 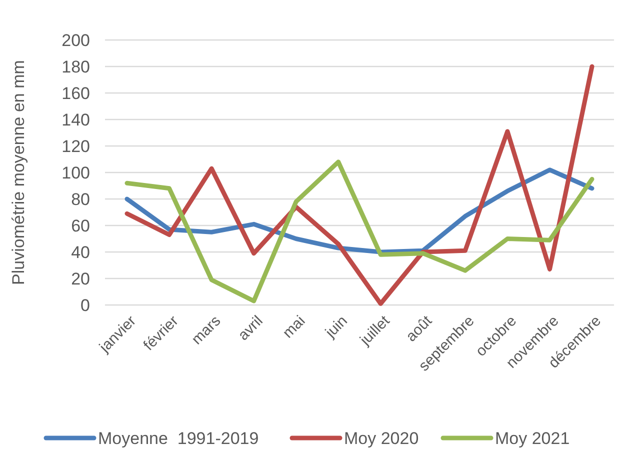 I want to click on y-tick-label: 200, so click(x=76, y=40).